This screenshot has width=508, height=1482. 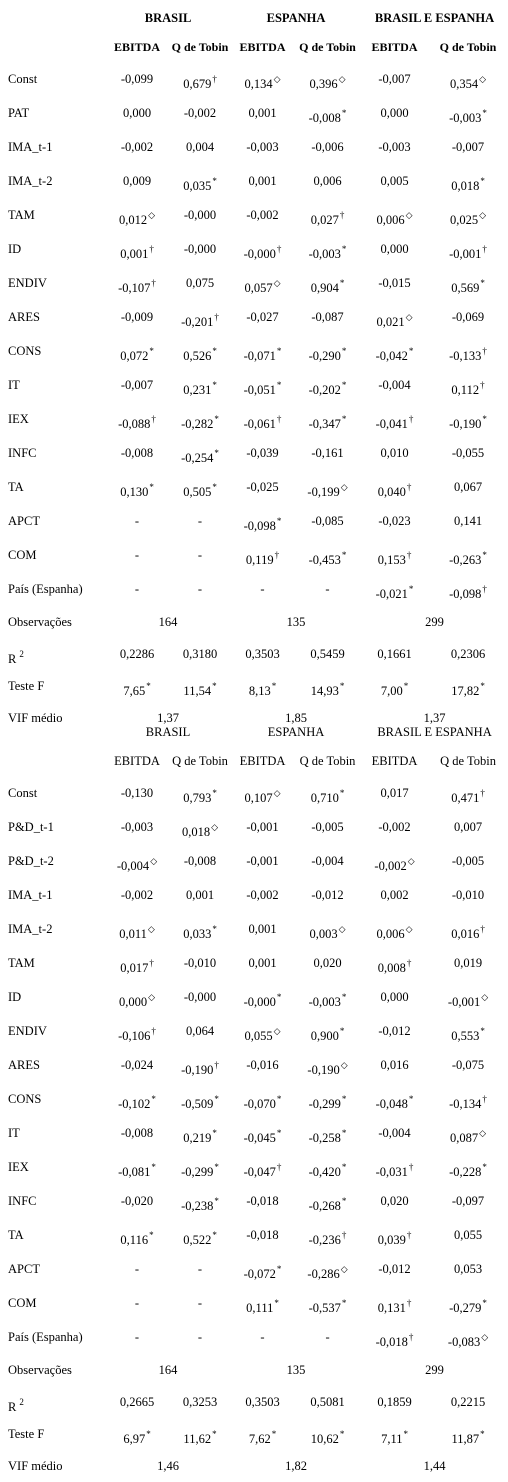 I want to click on table-cell: 0,001, so click(x=200, y=895).